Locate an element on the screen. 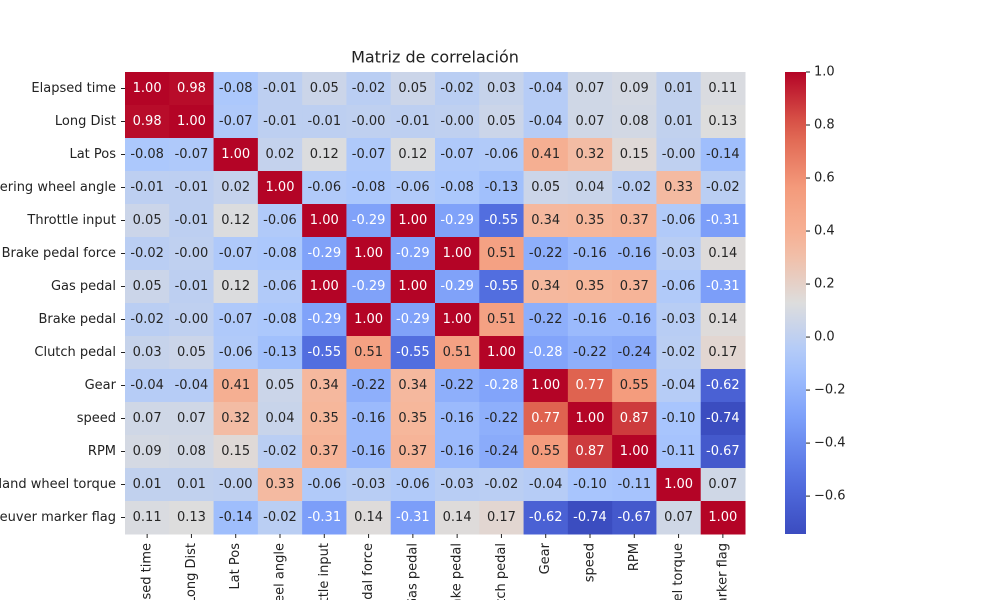  cell-label: -0.28 is located at coordinates (502, 385).